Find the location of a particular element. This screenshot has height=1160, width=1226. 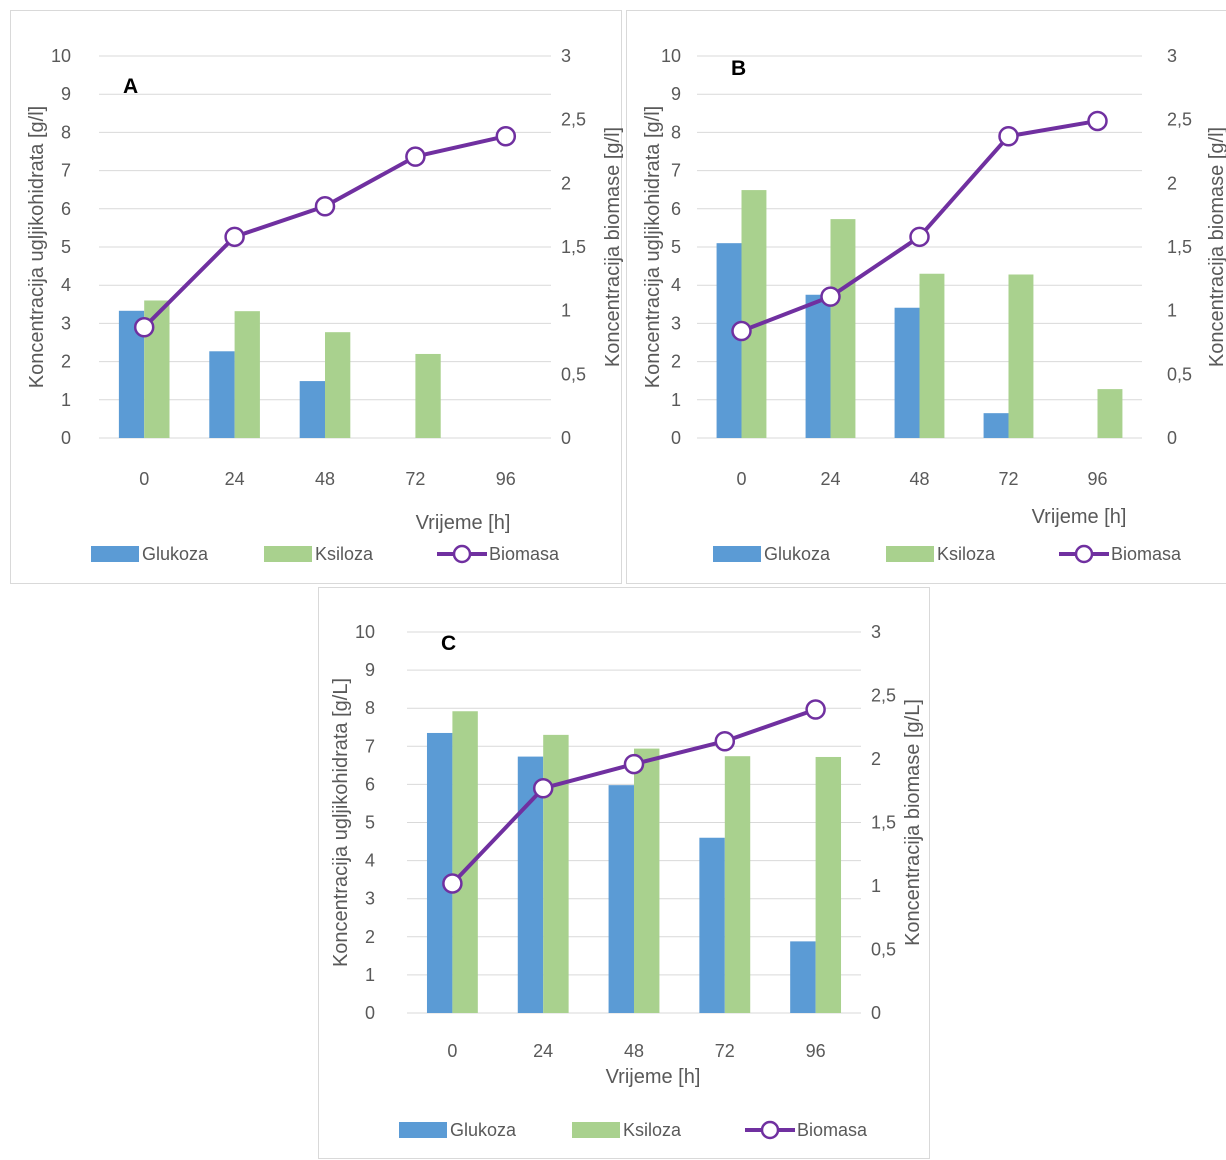

y2-tick-label: 3 is located at coordinates (566, 56).